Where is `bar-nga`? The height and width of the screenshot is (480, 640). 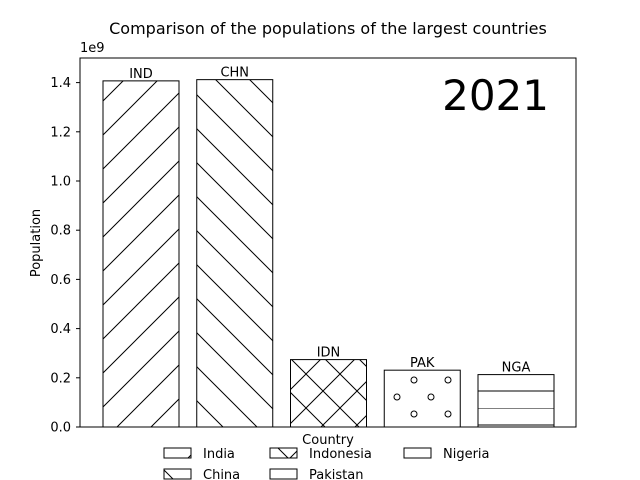 bar-nga is located at coordinates (516, 401).